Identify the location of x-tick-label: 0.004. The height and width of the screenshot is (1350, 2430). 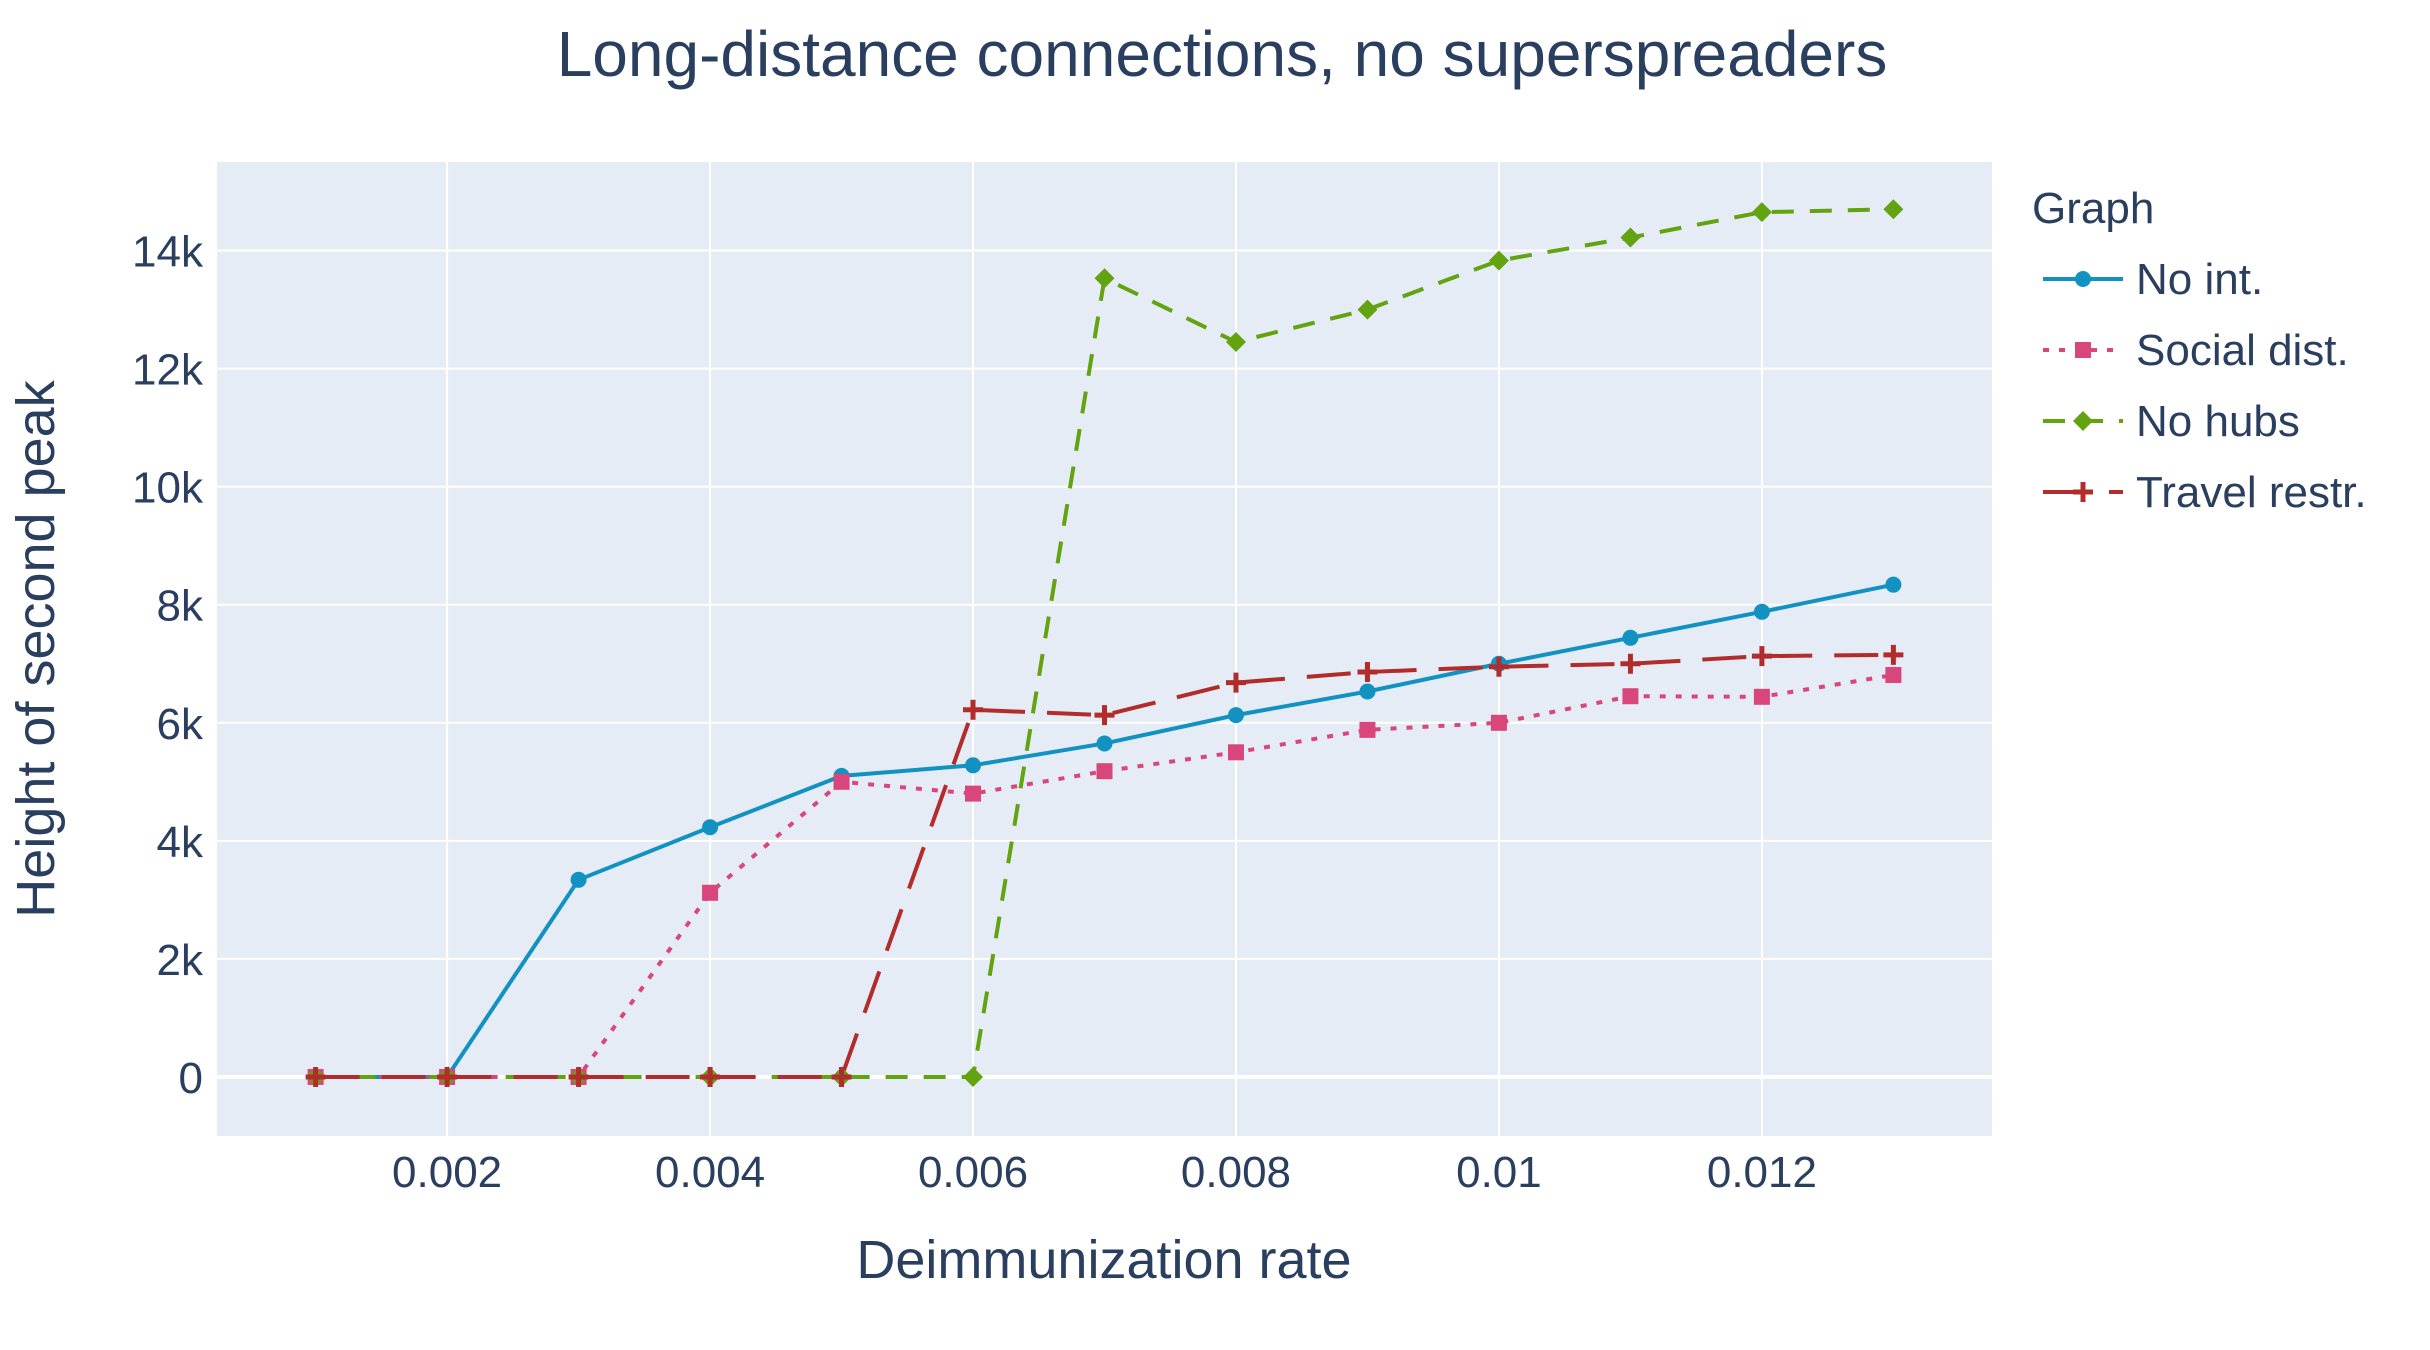
(710, 1172).